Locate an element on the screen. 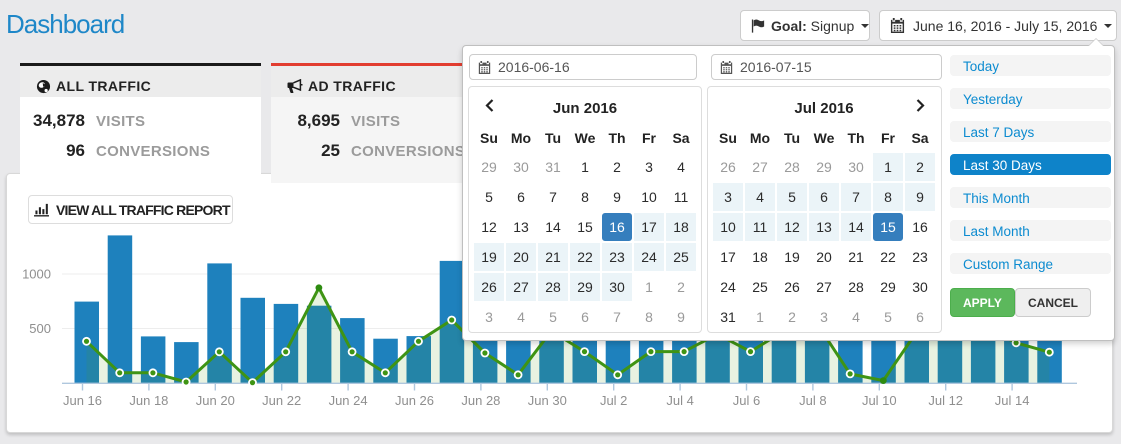 This screenshot has width=1121, height=444. svg-text: Jul 12 is located at coordinates (945, 400).